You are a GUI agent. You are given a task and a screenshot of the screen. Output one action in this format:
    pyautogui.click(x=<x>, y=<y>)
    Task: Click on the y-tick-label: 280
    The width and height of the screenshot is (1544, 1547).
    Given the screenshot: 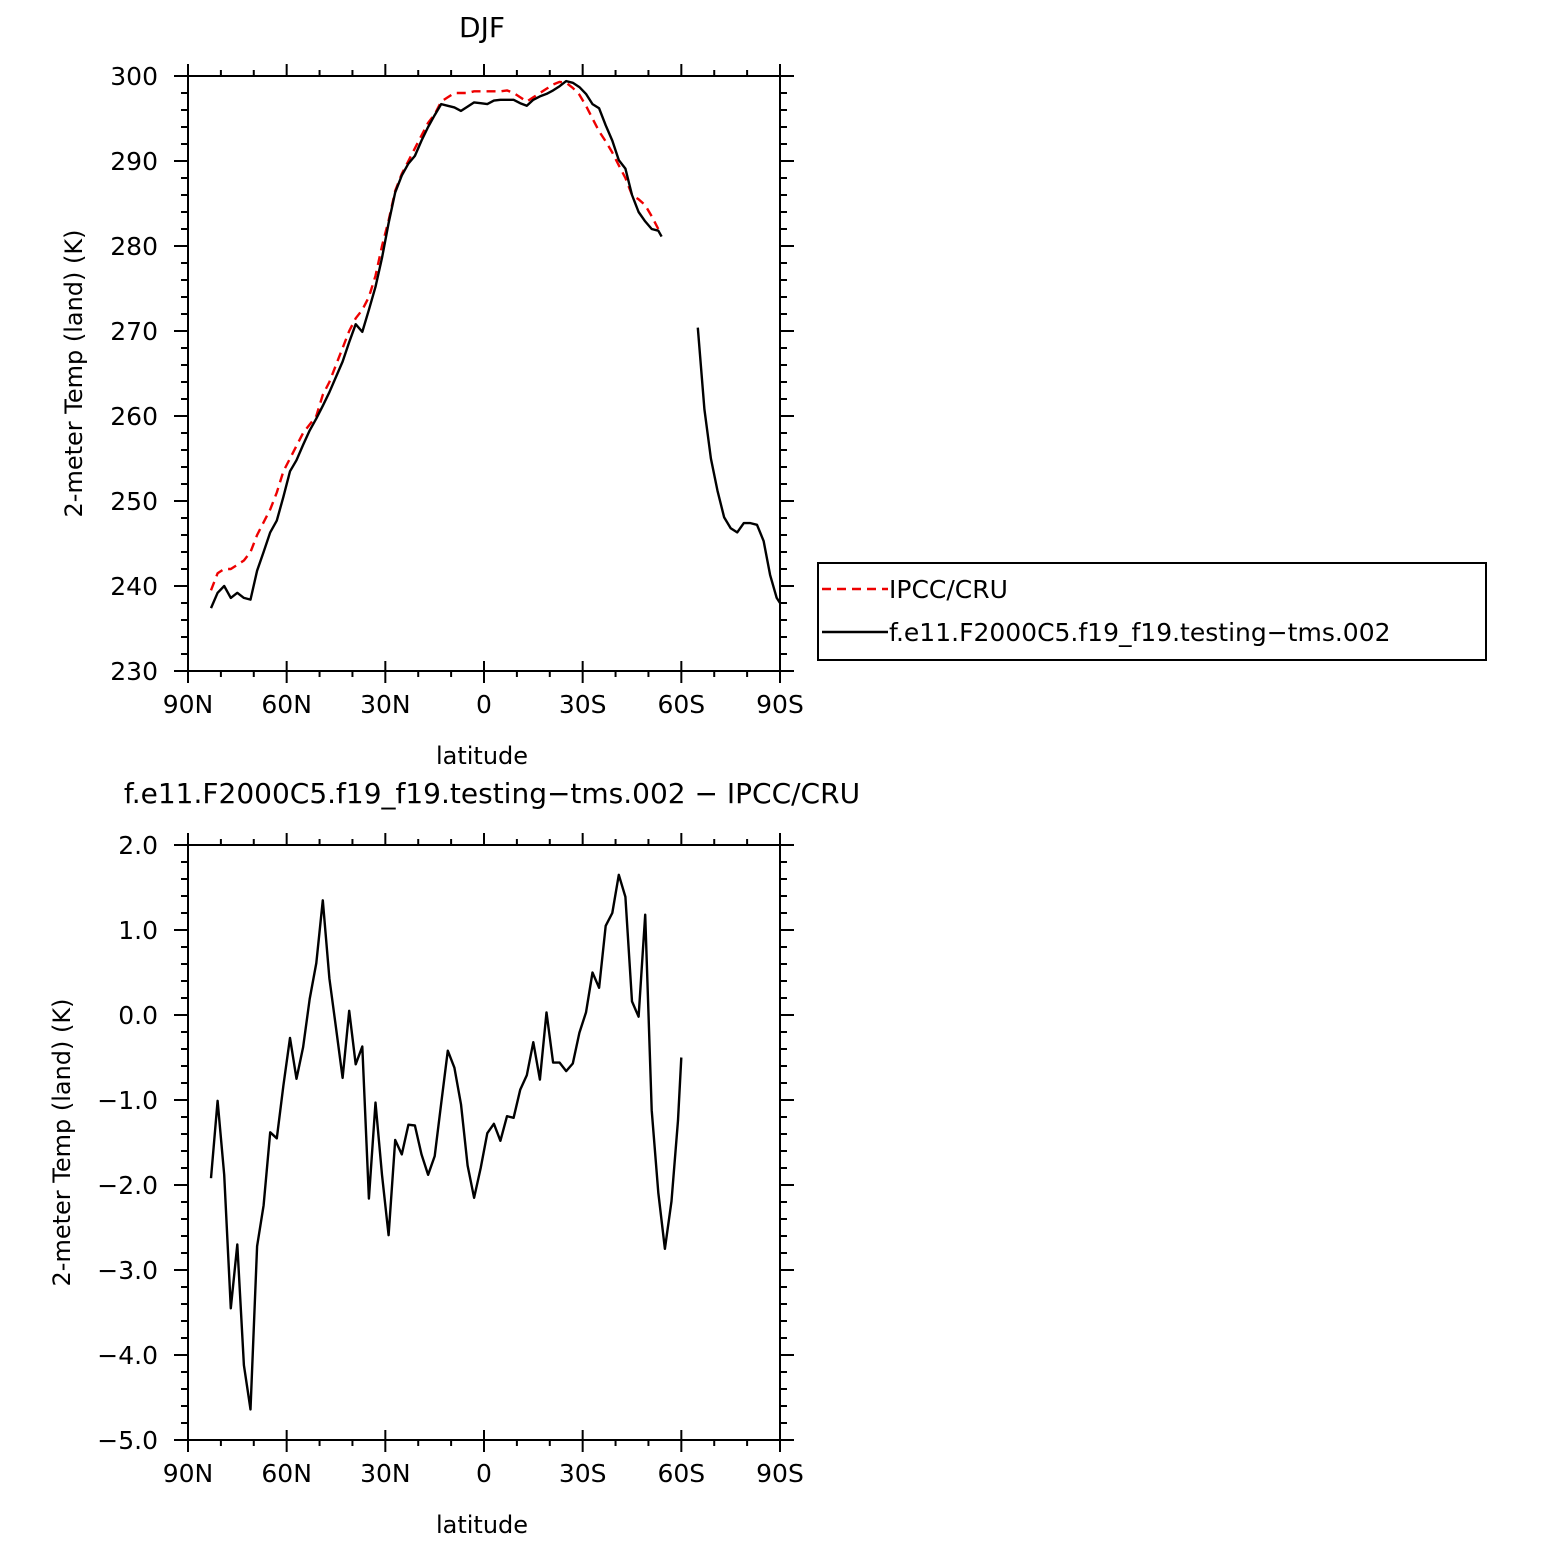 What is the action you would take?
    pyautogui.click(x=134, y=246)
    